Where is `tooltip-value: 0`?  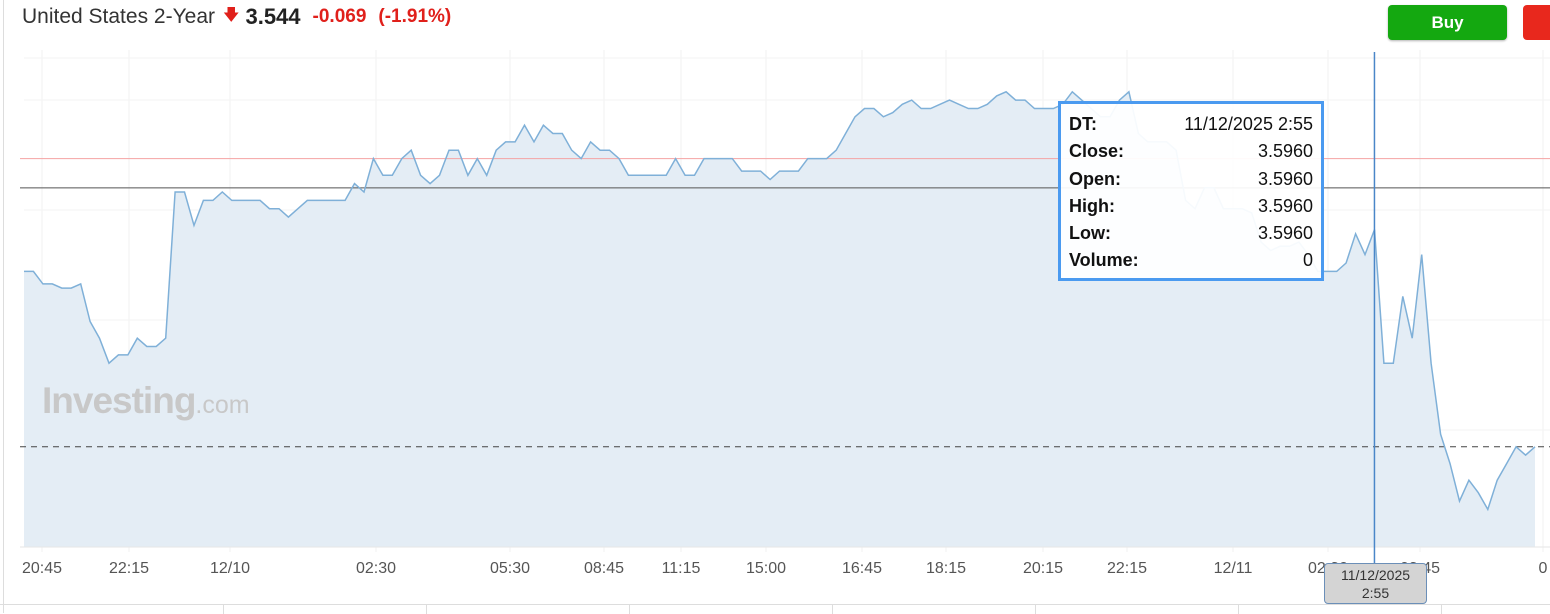 tooltip-value: 0 is located at coordinates (1307, 260).